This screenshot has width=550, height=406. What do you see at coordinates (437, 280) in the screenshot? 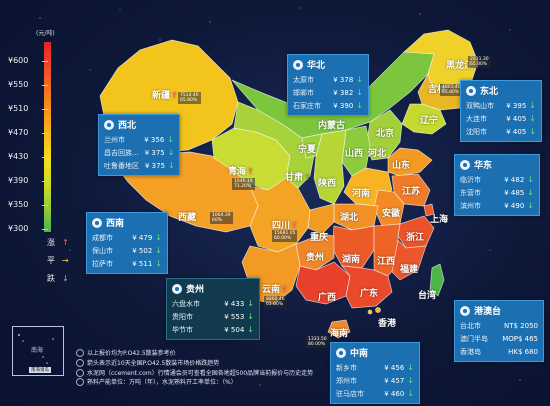
I see `province-taiwan` at bounding box center [437, 280].